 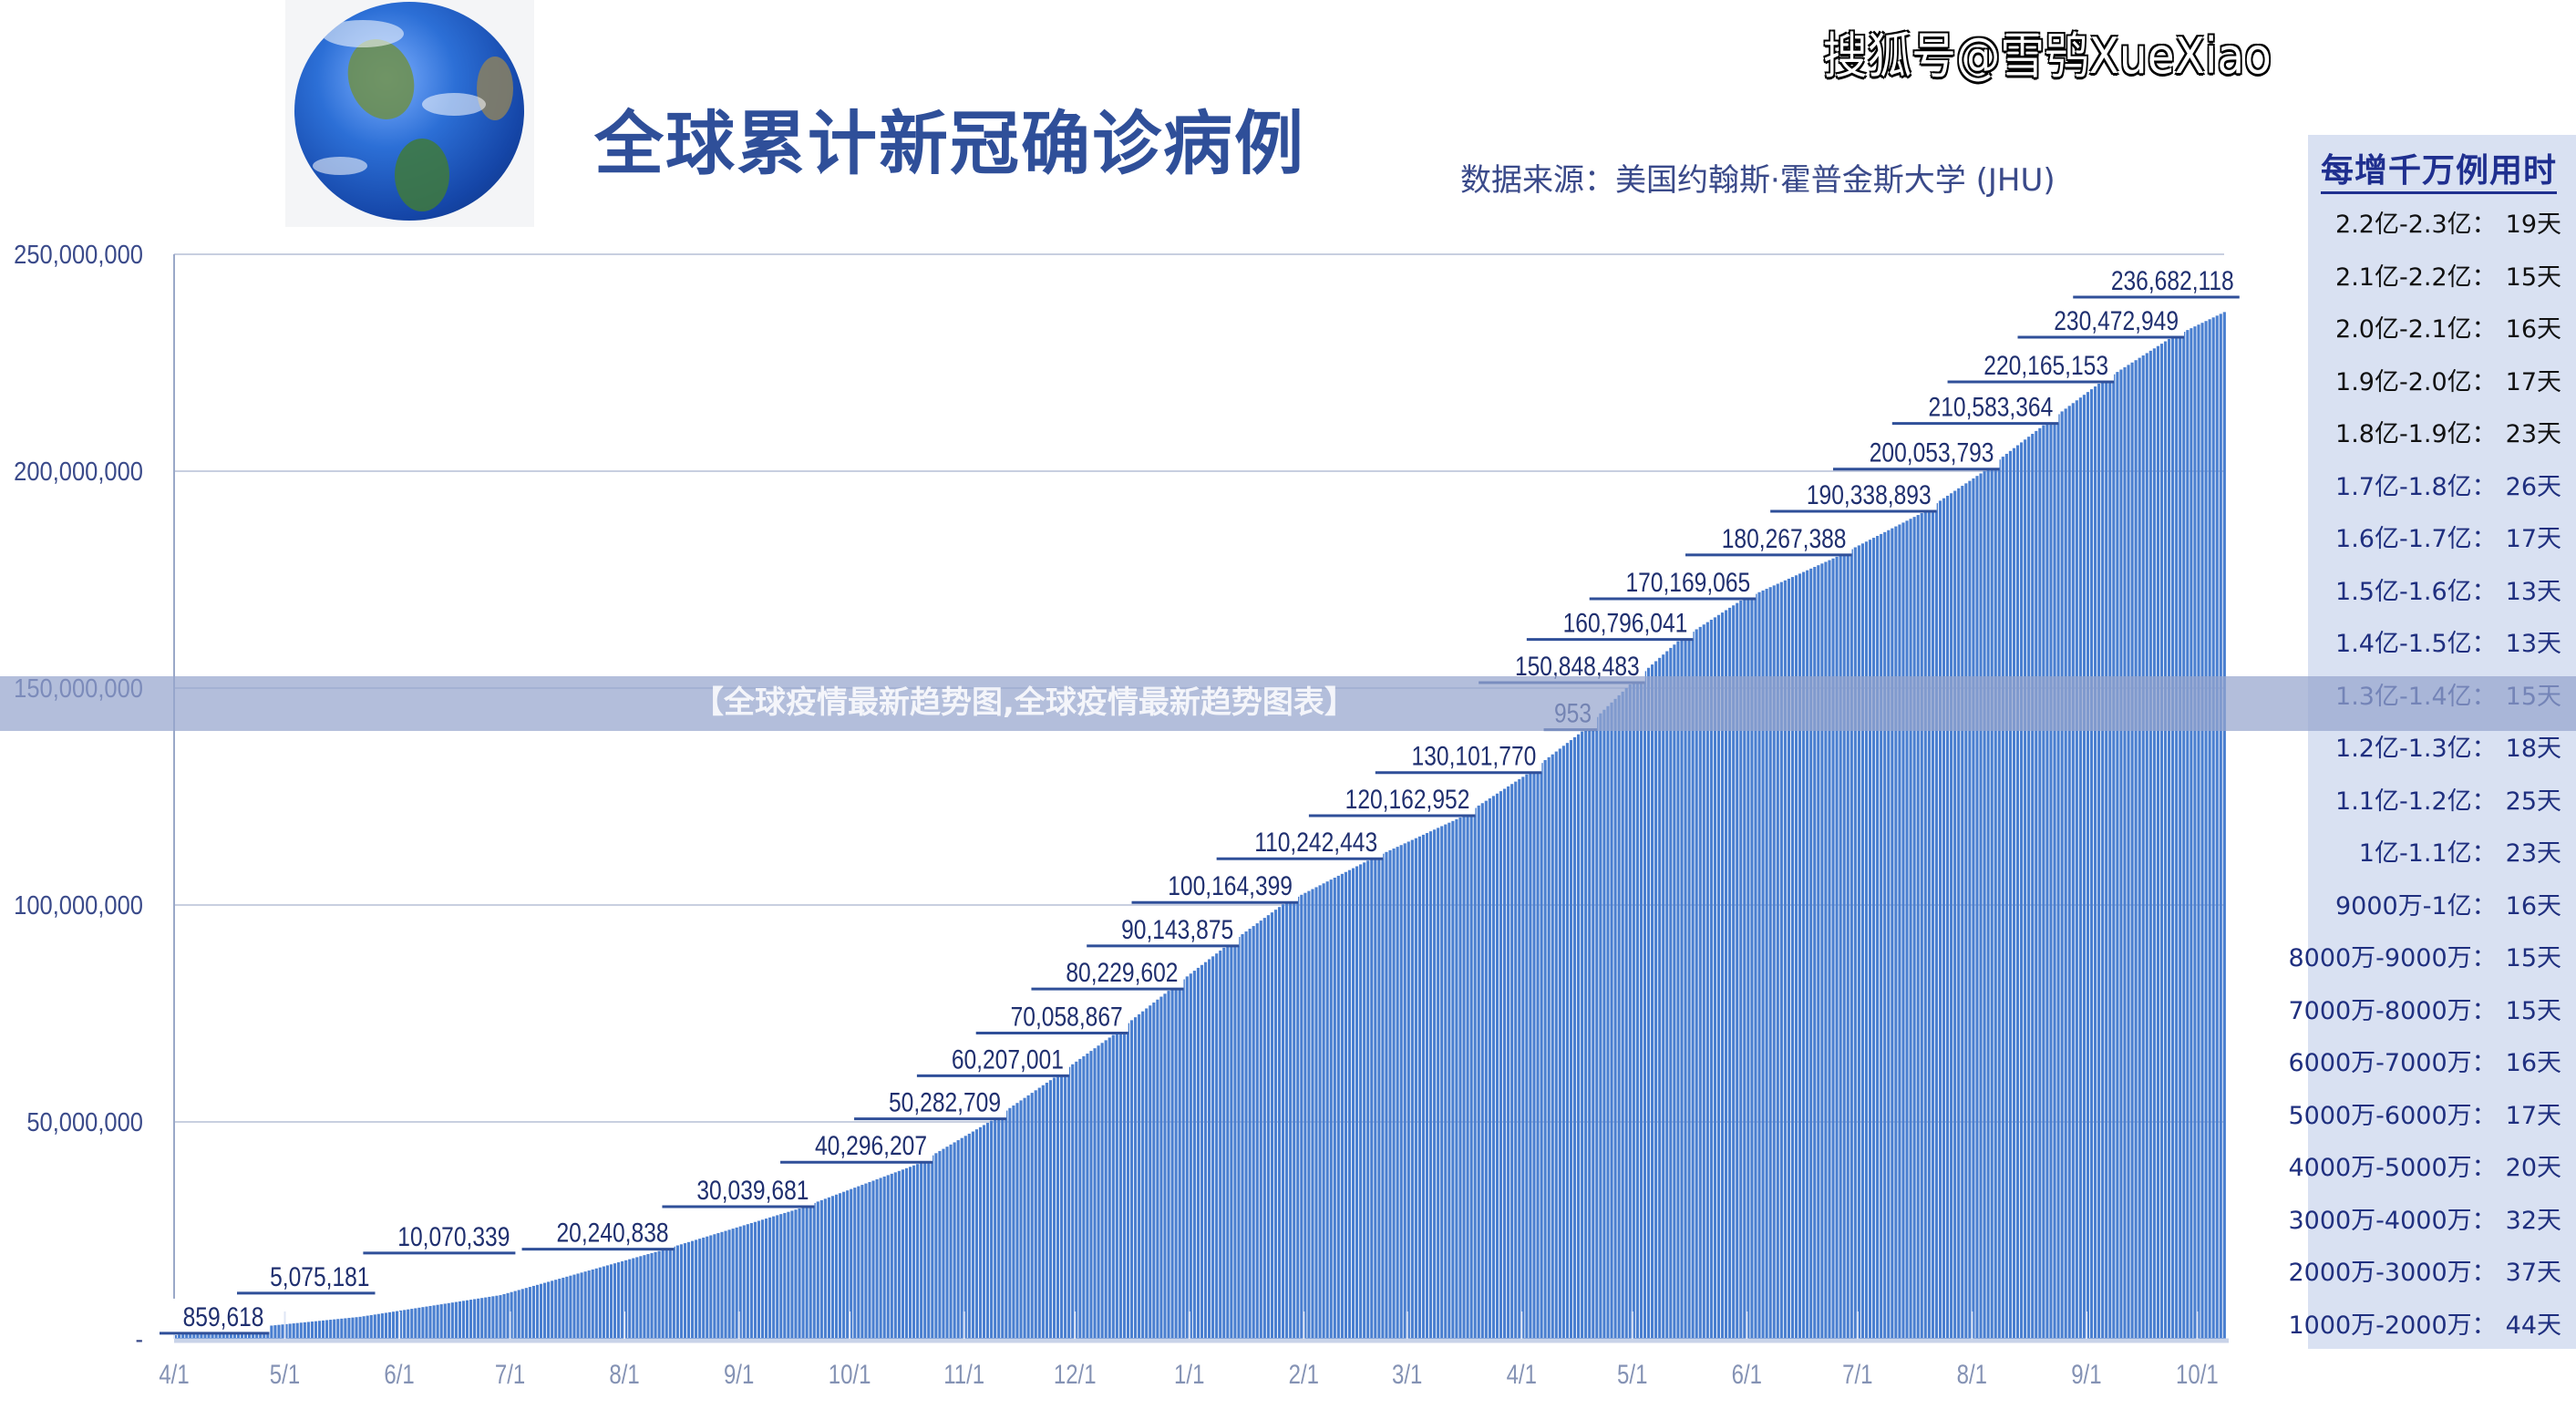 I want to click on panel-row: 1.9亿-2.0亿： 17天, so click(x=2448, y=379).